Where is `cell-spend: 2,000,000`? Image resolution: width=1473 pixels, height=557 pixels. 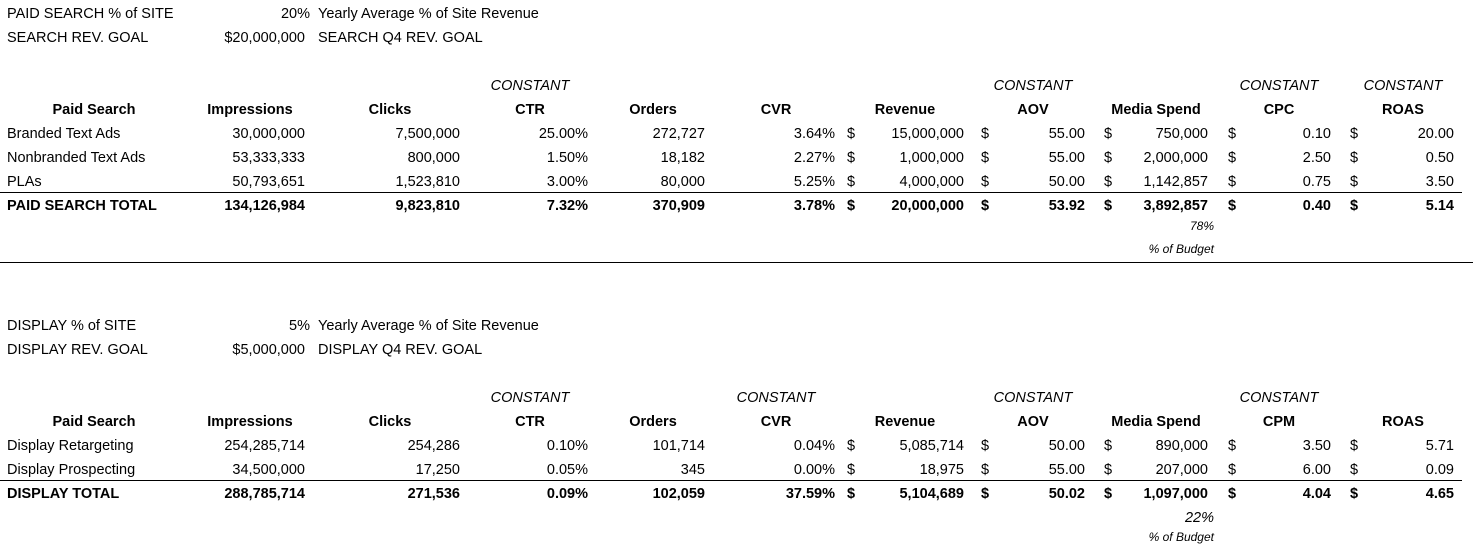 cell-spend: 2,000,000 is located at coordinates (1175, 158).